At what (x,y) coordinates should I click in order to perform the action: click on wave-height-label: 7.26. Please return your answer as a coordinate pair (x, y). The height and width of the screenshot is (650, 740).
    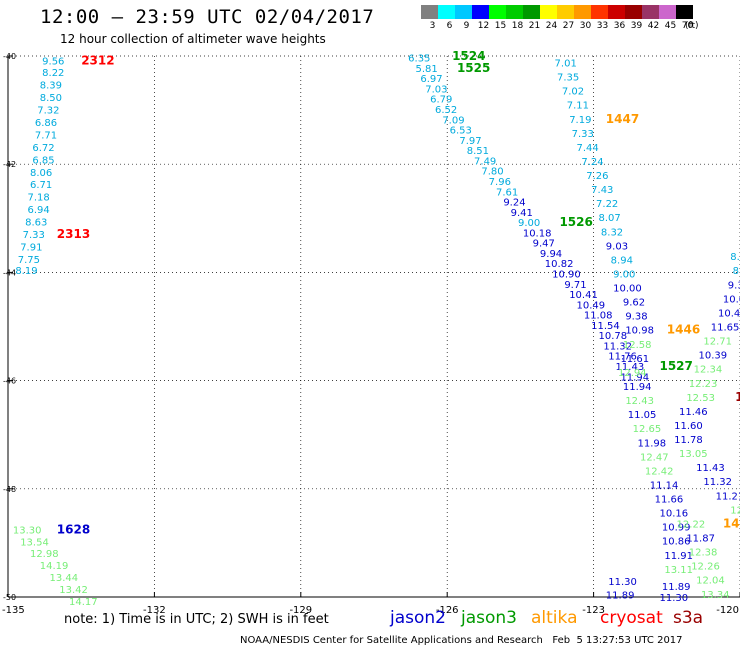
    Looking at the image, I should click on (597, 176).